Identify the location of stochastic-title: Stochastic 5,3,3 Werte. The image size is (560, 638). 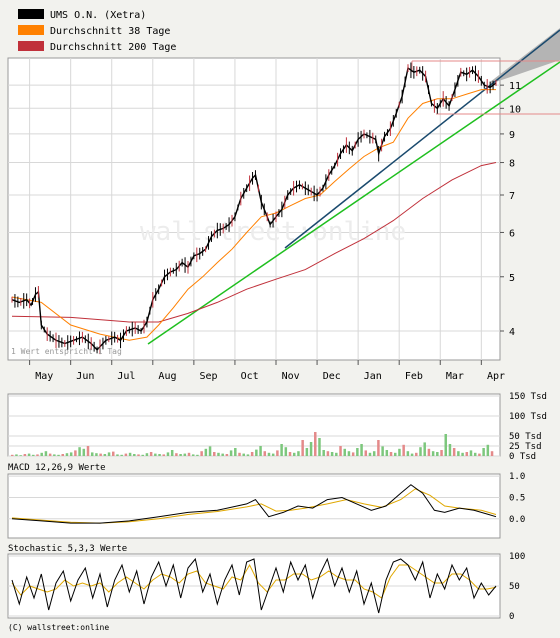
(67, 549).